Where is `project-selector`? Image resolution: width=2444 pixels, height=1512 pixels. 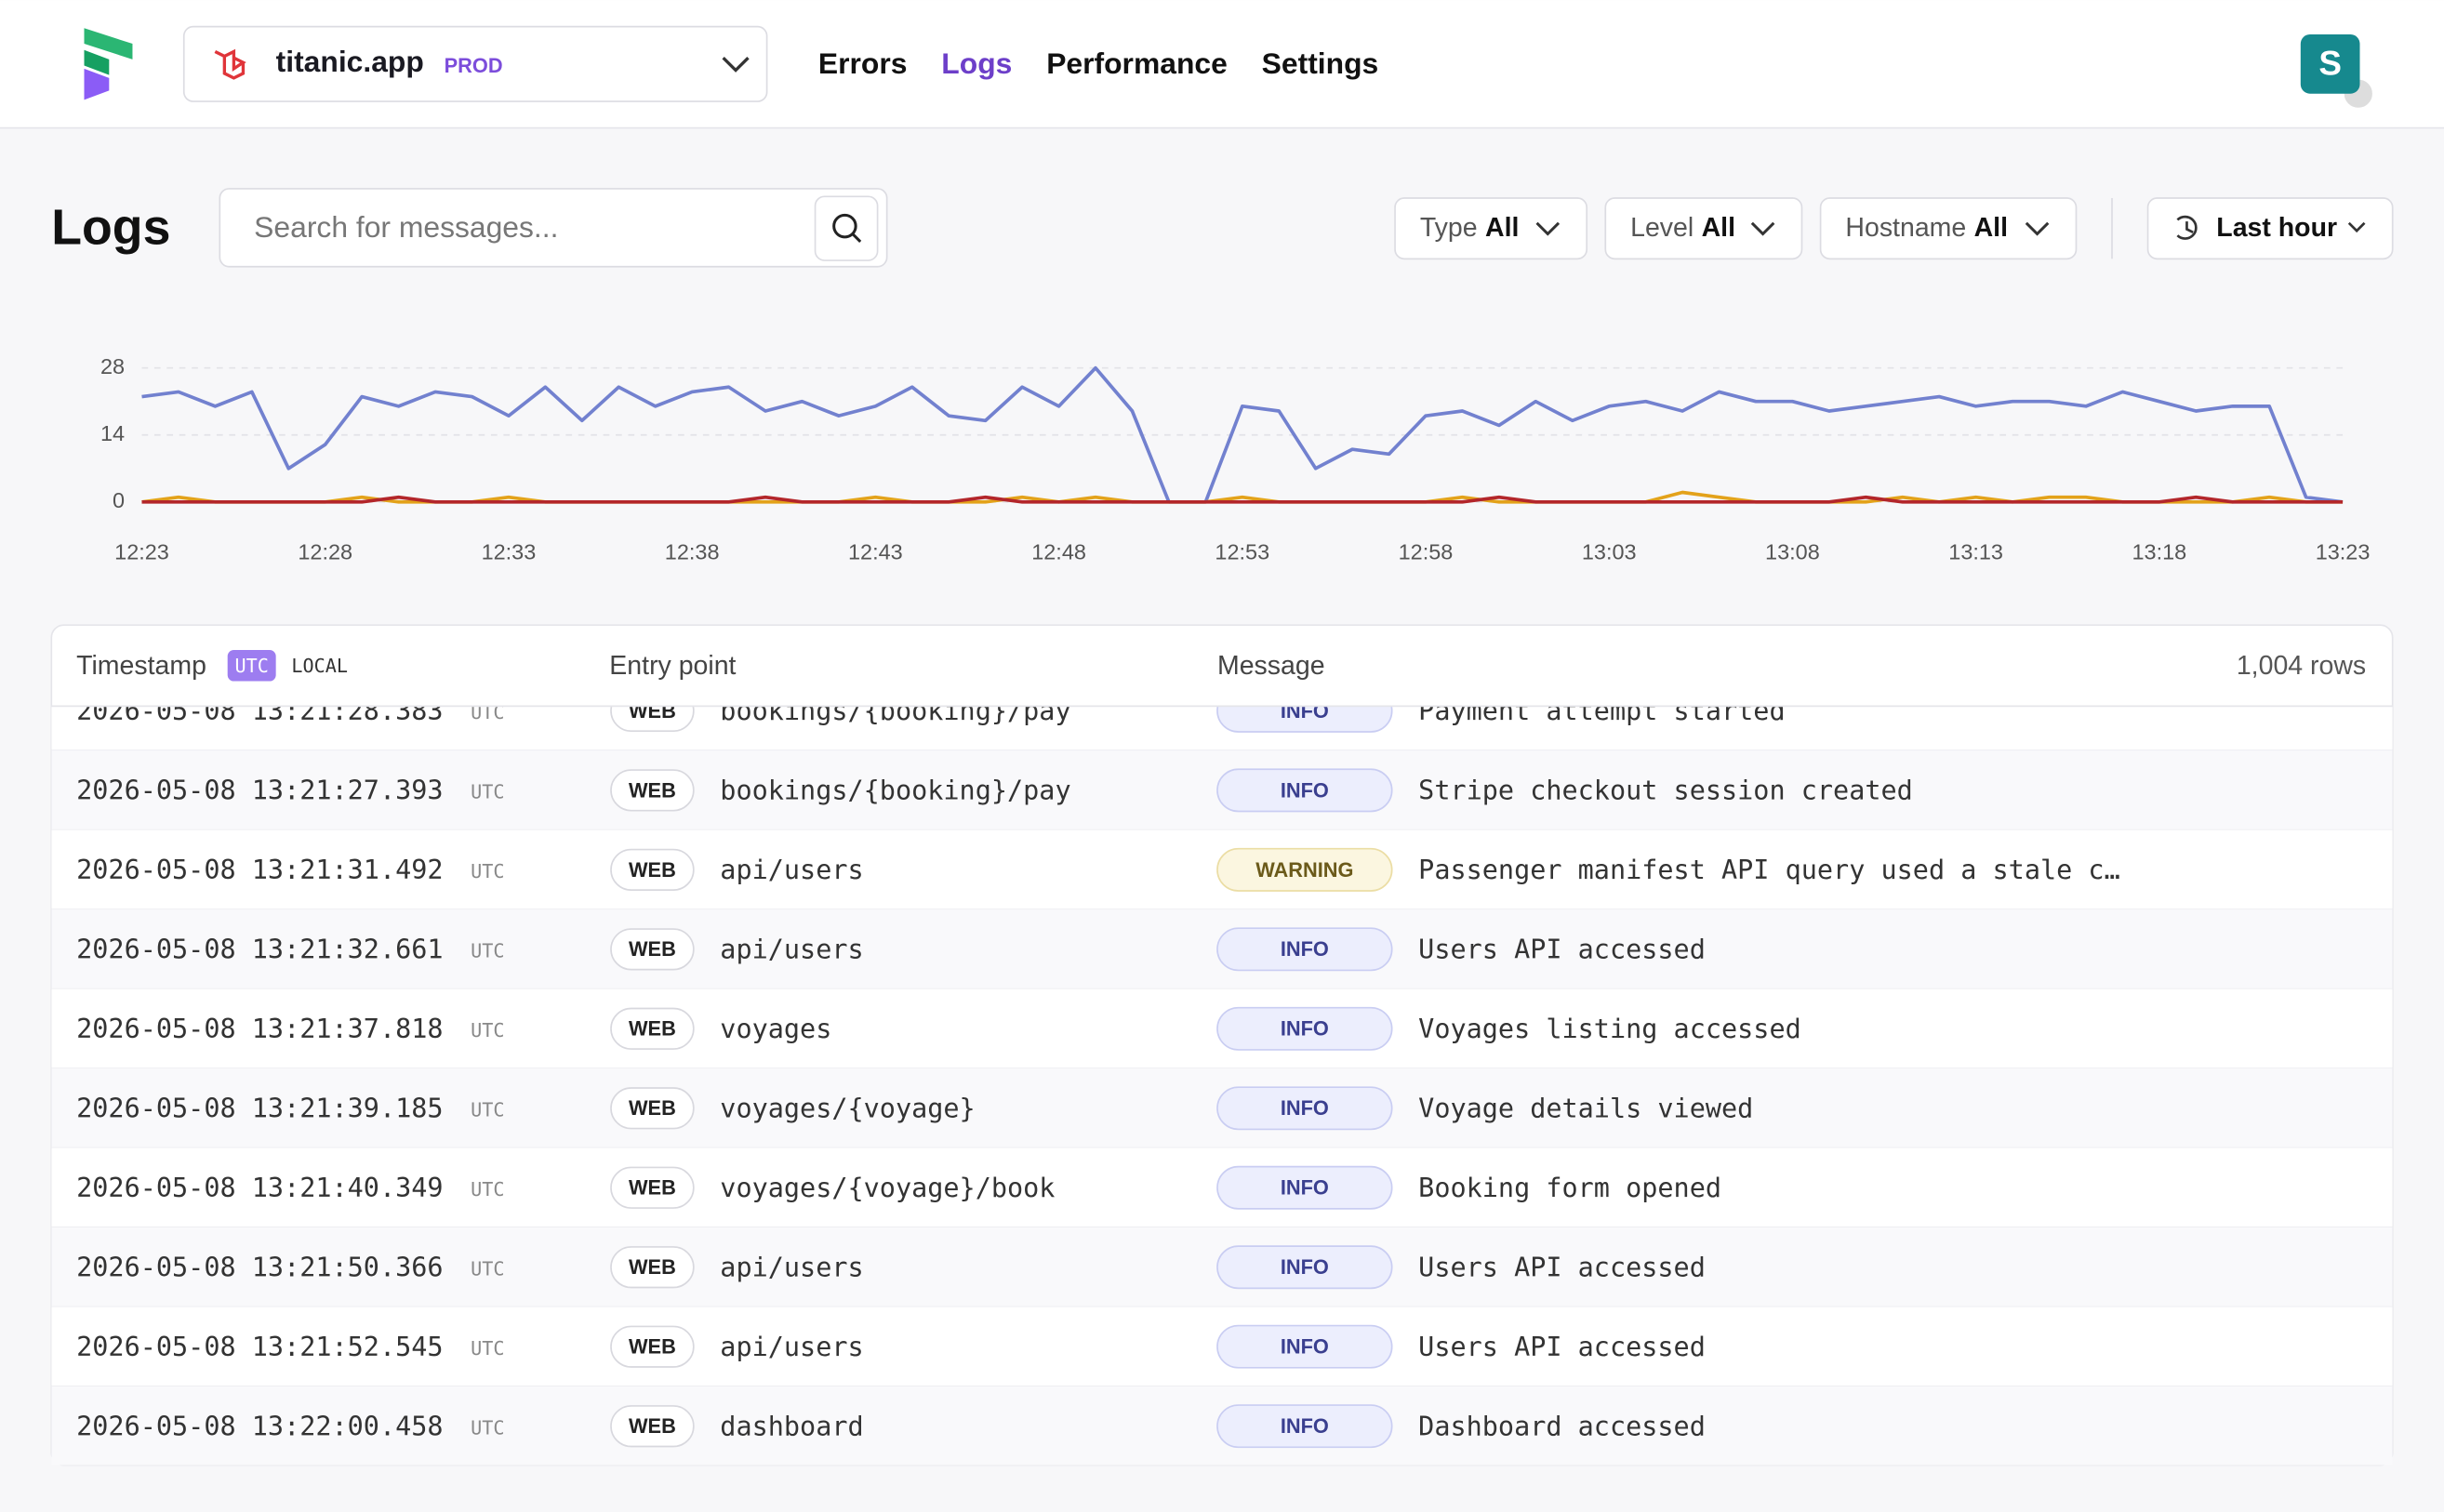
project-selector is located at coordinates (475, 63).